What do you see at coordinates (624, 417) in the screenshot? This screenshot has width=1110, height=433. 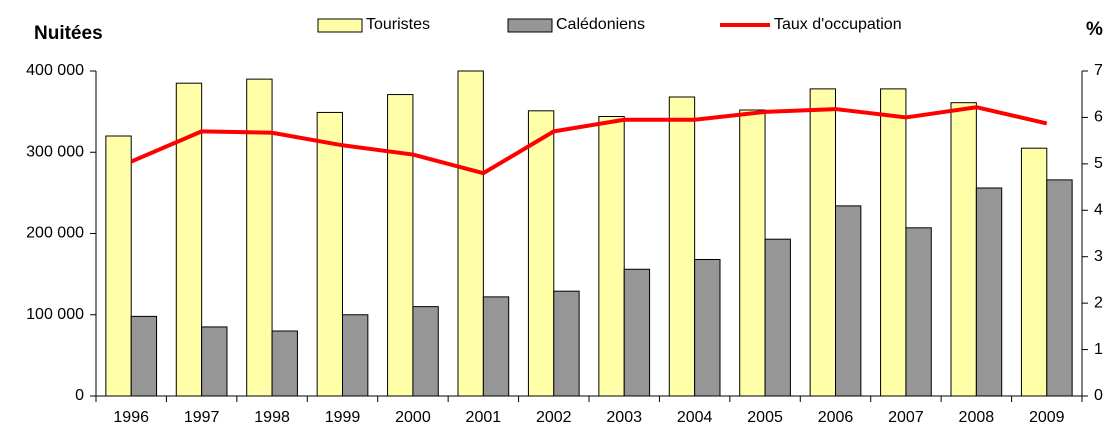 I see `x-tick-label: 2003` at bounding box center [624, 417].